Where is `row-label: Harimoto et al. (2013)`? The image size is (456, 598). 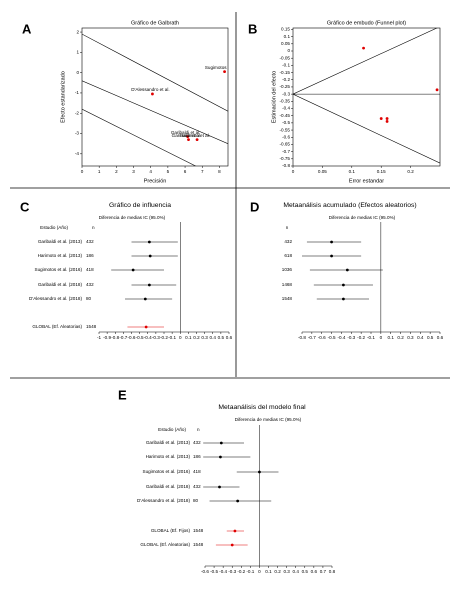 row-label: Harimoto et al. (2013) is located at coordinates (60, 255).